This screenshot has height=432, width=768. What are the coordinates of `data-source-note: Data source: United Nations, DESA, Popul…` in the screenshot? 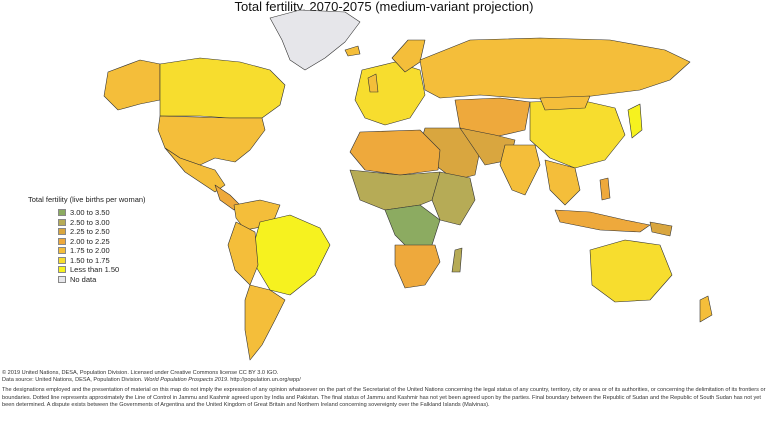 It's located at (384, 380).